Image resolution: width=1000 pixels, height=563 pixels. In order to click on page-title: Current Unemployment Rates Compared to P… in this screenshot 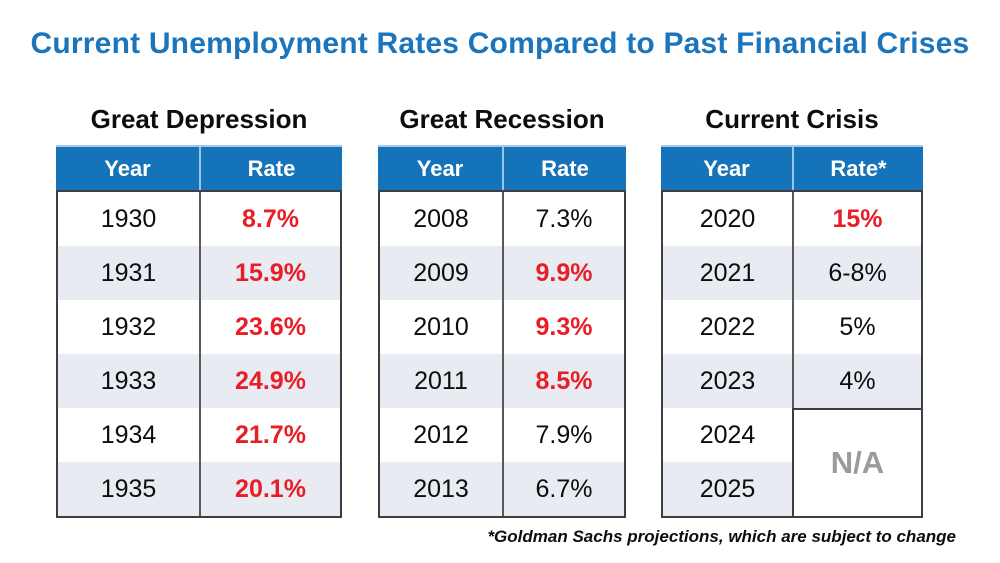, I will do `click(500, 43)`.